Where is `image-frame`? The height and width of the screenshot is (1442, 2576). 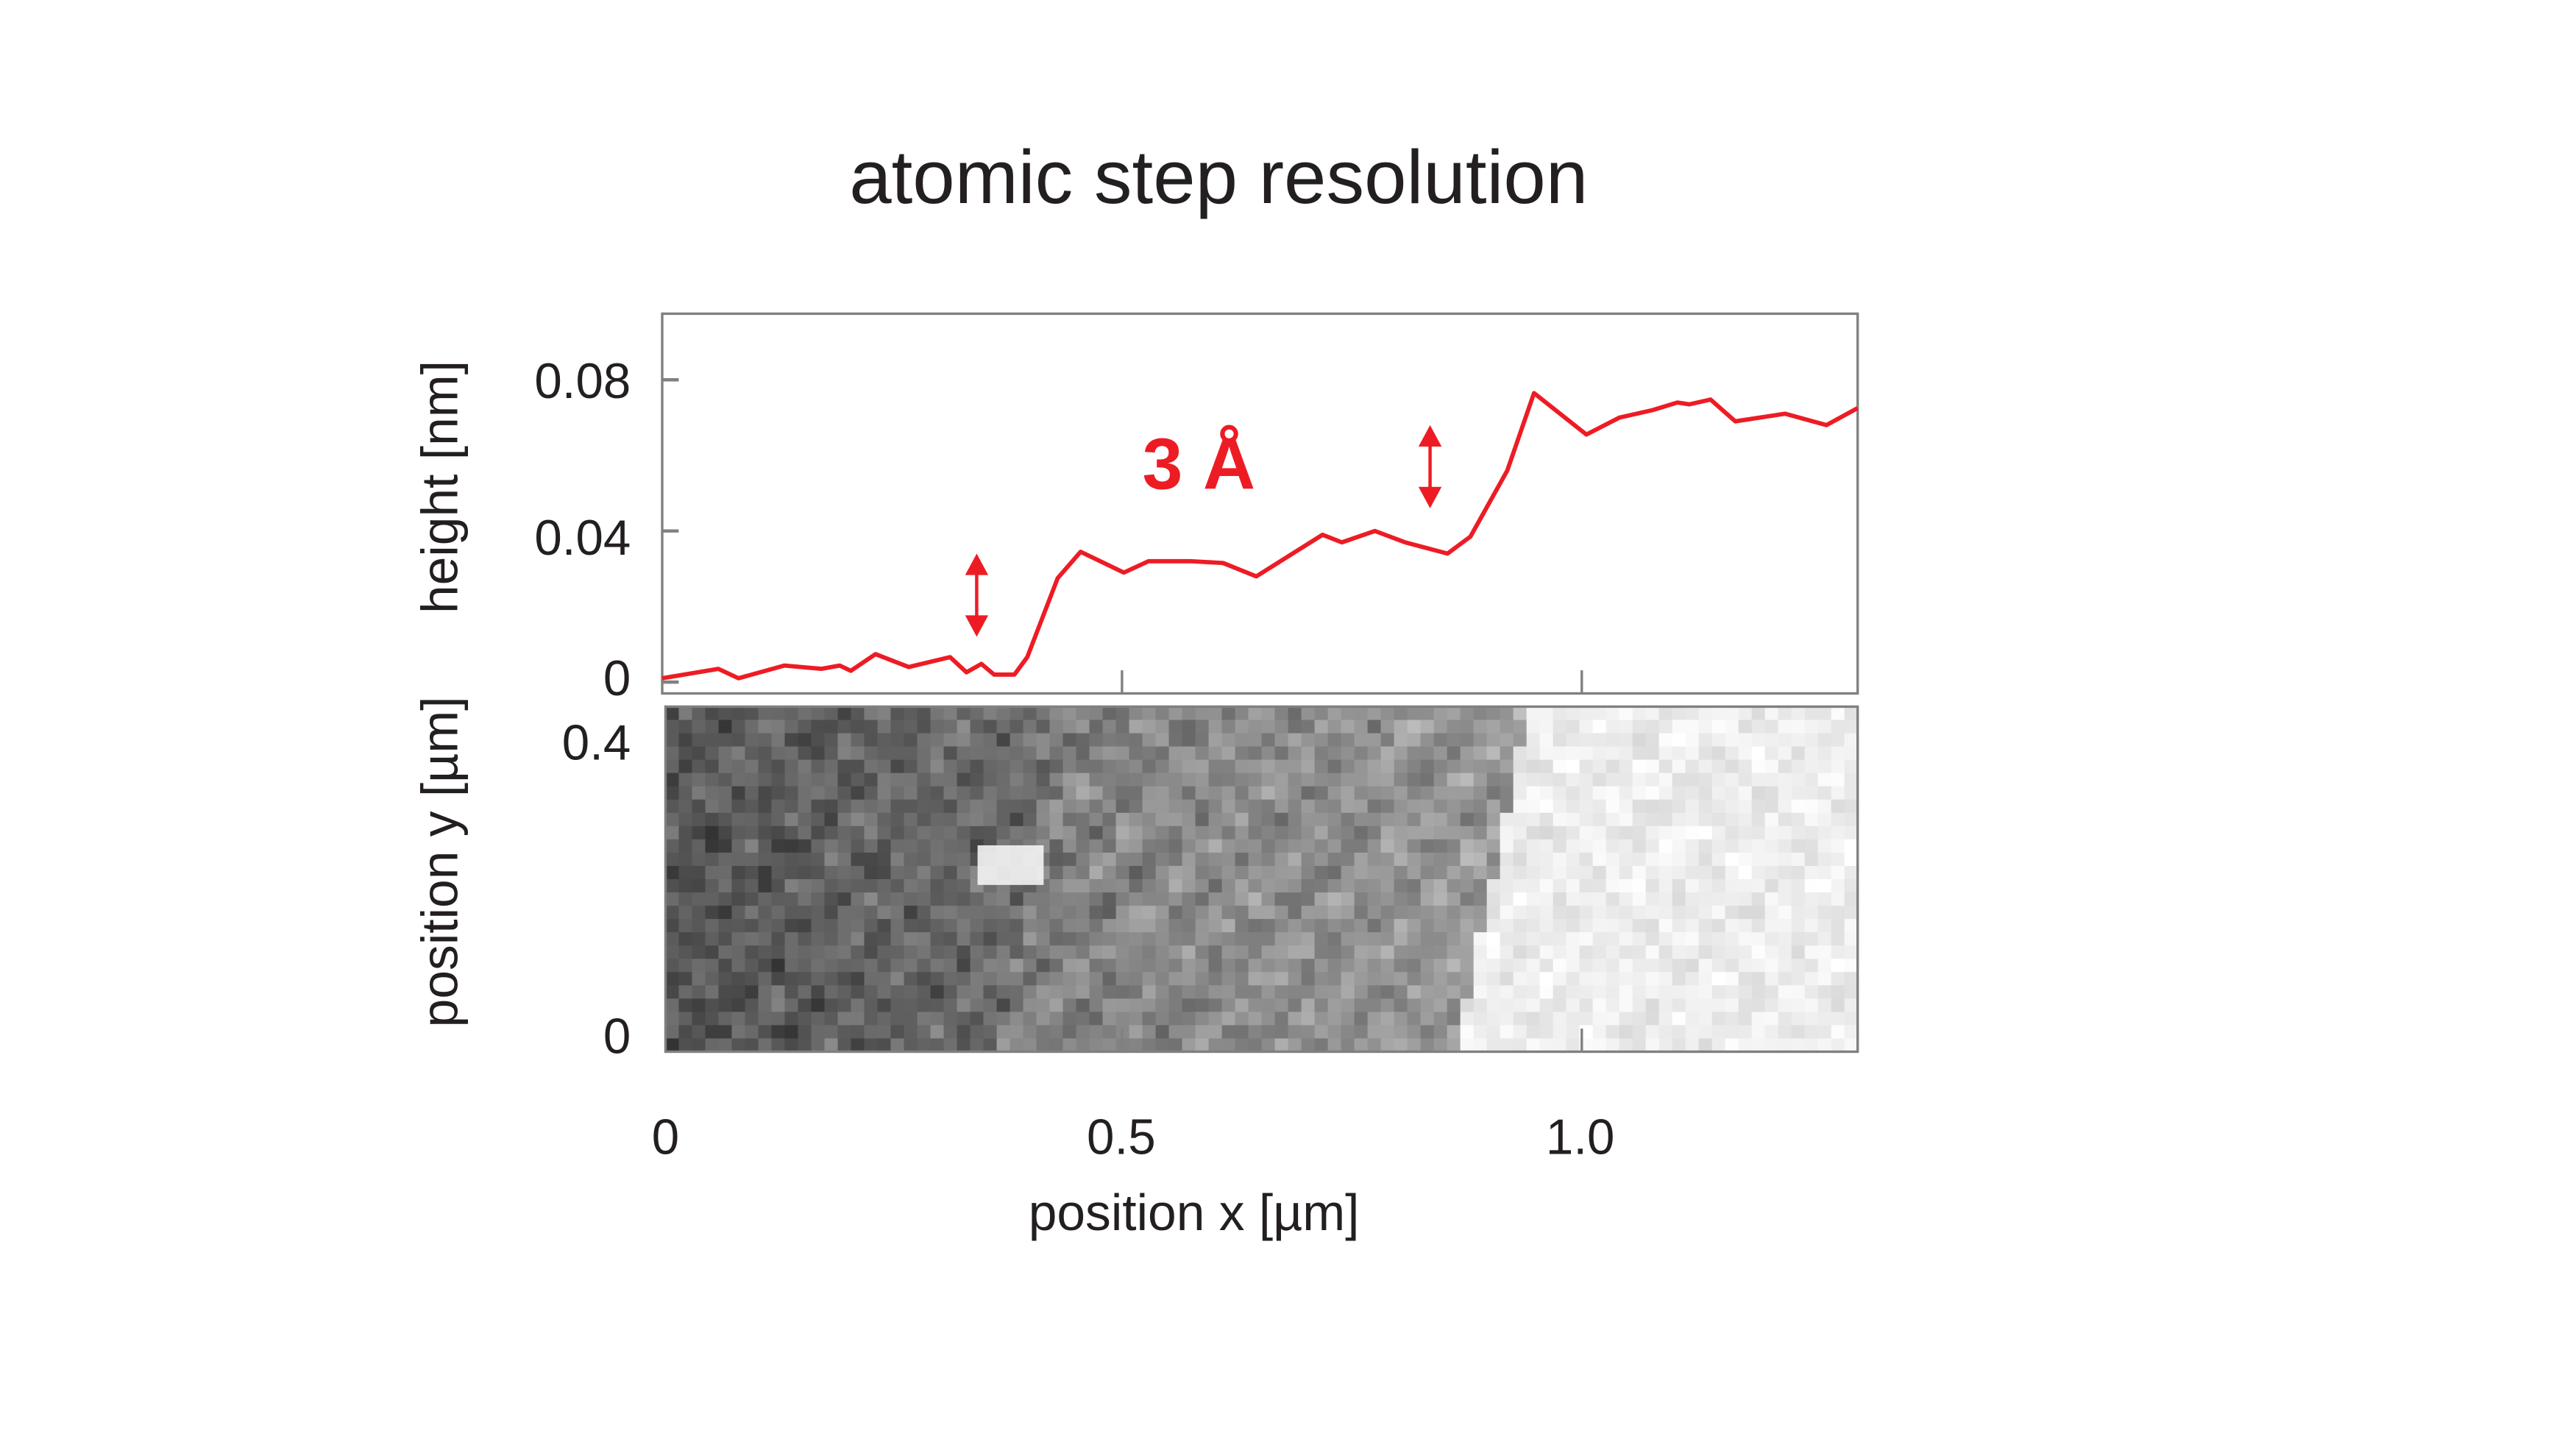 image-frame is located at coordinates (1261, 880).